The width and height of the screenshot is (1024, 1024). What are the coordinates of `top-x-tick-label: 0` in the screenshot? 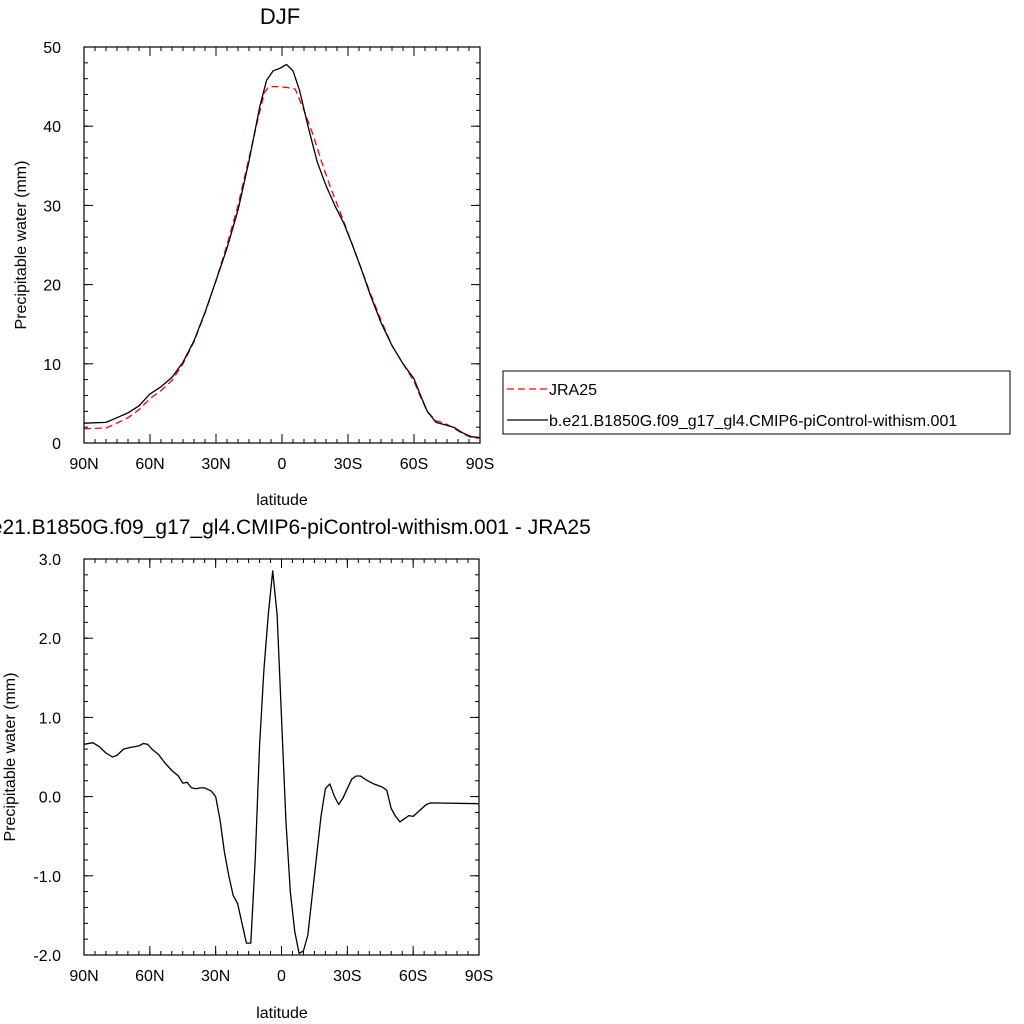 It's located at (282, 464).